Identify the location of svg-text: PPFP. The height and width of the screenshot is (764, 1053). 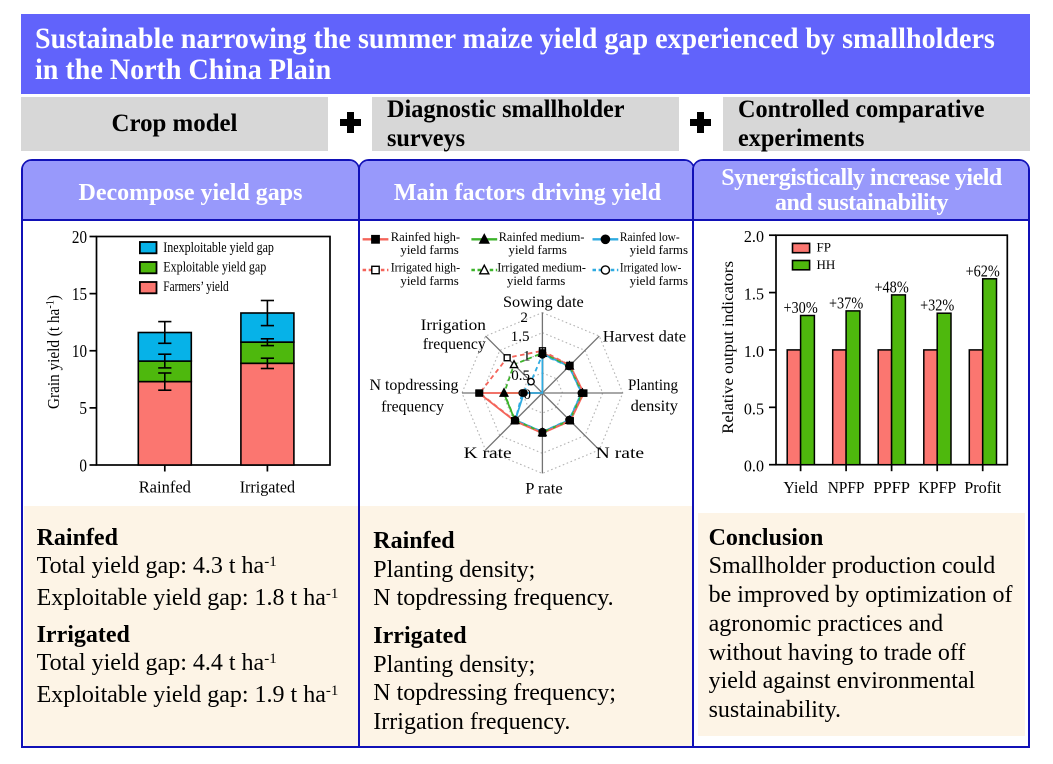
(891, 487).